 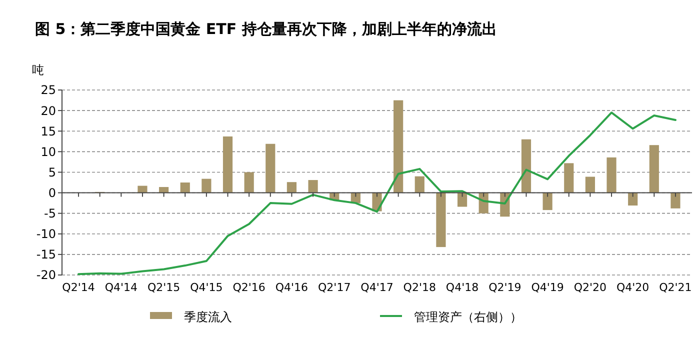 I want to click on y-tick-label: -5, so click(x=50, y=213).